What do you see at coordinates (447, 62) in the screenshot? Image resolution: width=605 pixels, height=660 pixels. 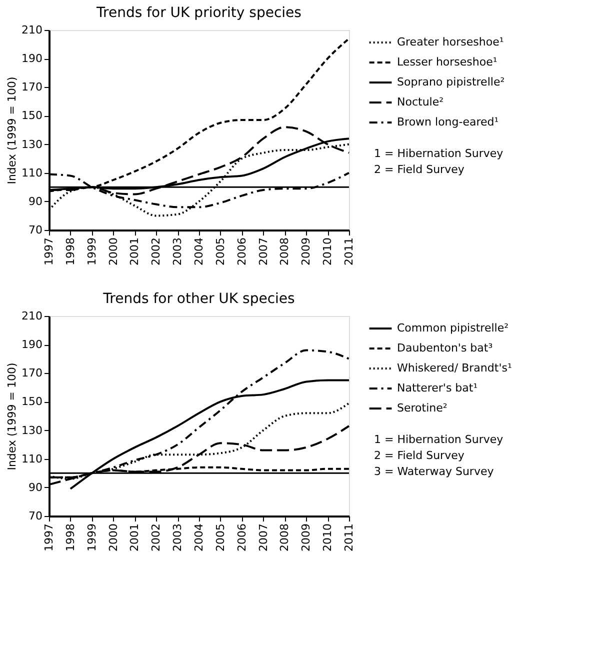 I see `legend-label: Lesser horseshoe¹` at bounding box center [447, 62].